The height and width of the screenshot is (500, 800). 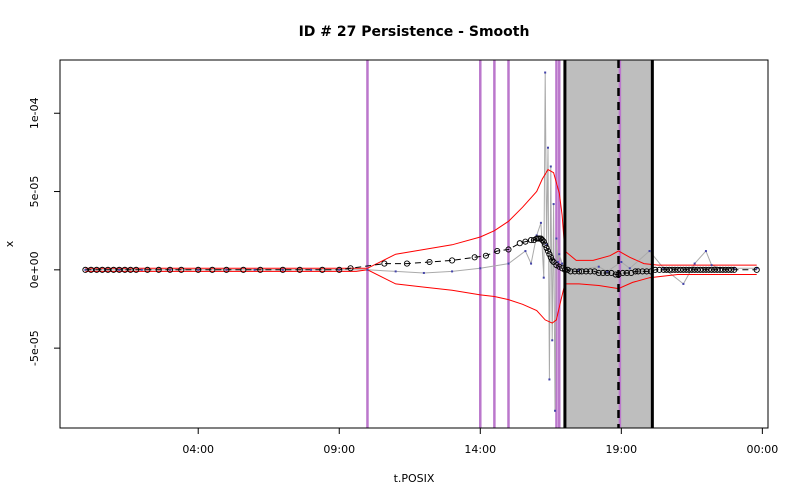 I want to click on x-tick-label: 19:00, so click(x=621, y=449).